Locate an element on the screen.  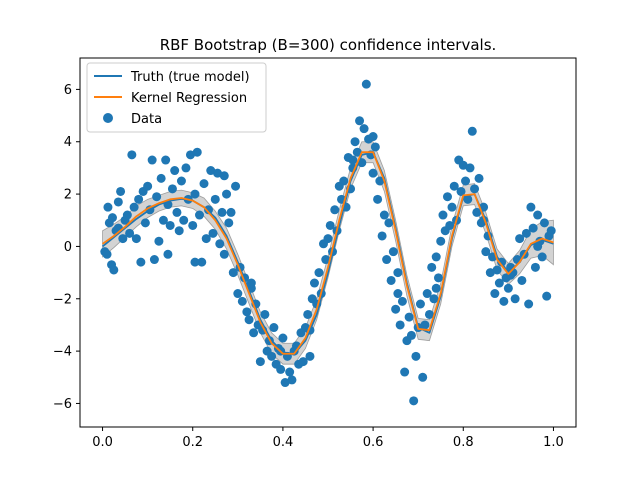
y-tick-label: −4 is located at coordinates (62, 352).